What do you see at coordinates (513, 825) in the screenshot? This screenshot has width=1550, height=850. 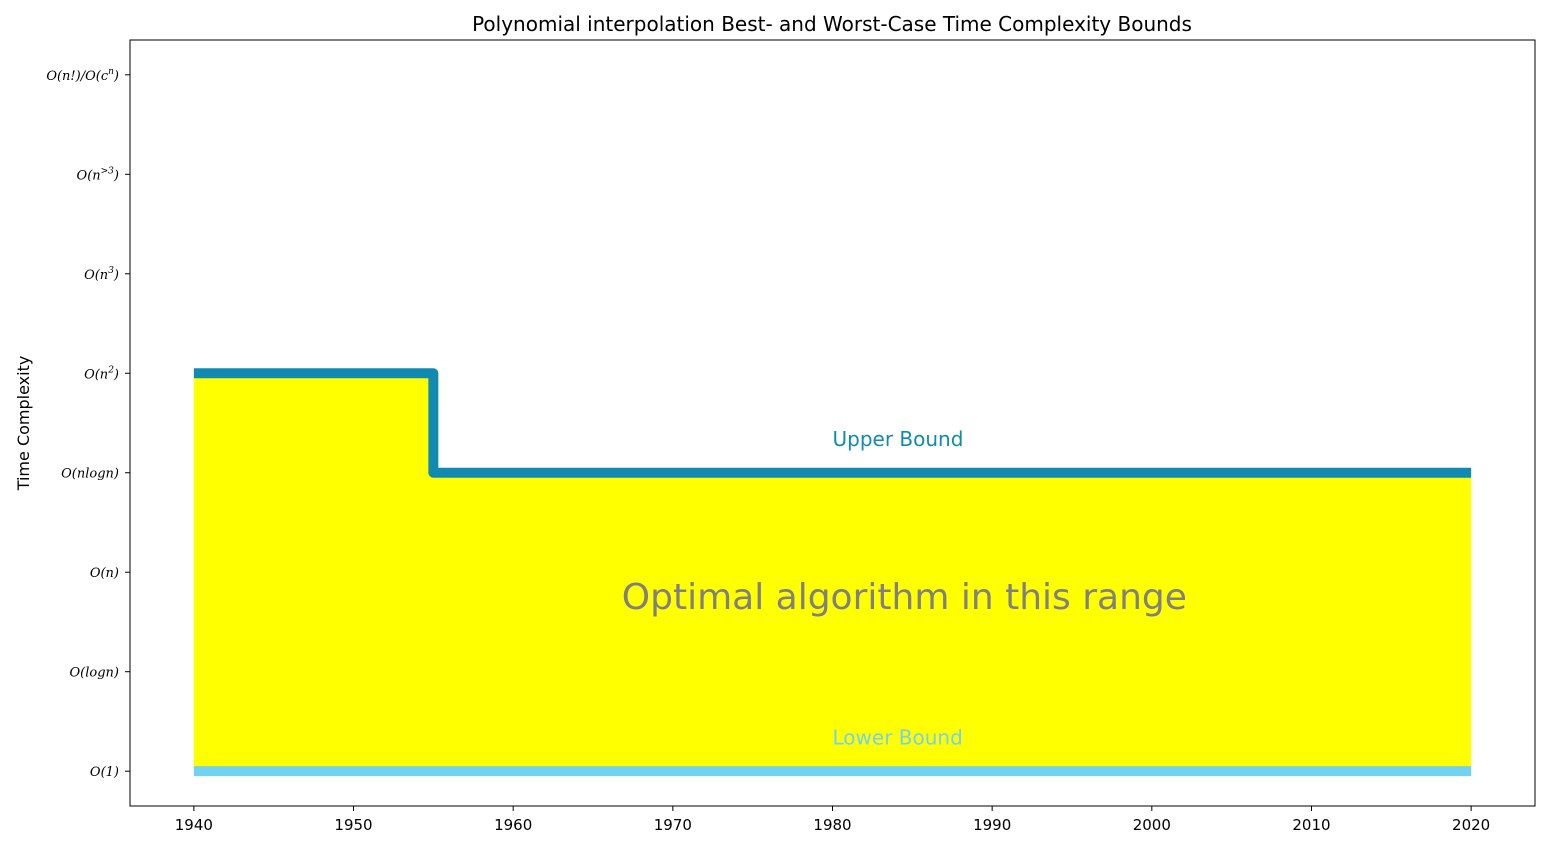 I see `x-tick-label: 1960` at bounding box center [513, 825].